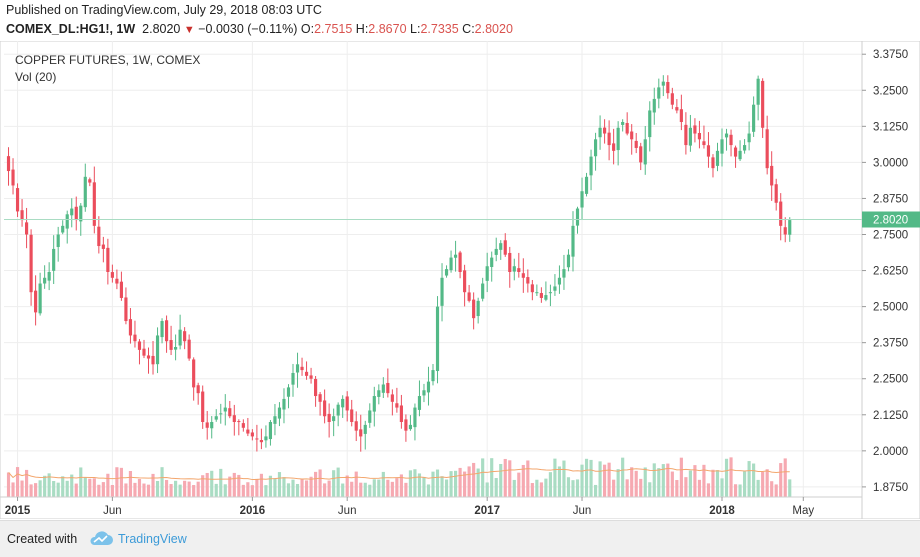 The width and height of the screenshot is (920, 557). I want to click on last-price-tag, so click(891, 219).